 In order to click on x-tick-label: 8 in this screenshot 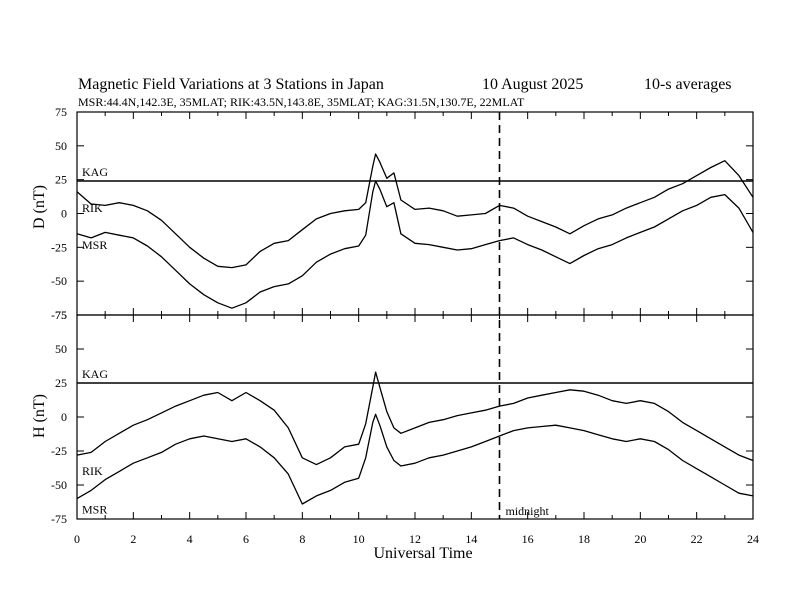, I will do `click(302, 539)`.